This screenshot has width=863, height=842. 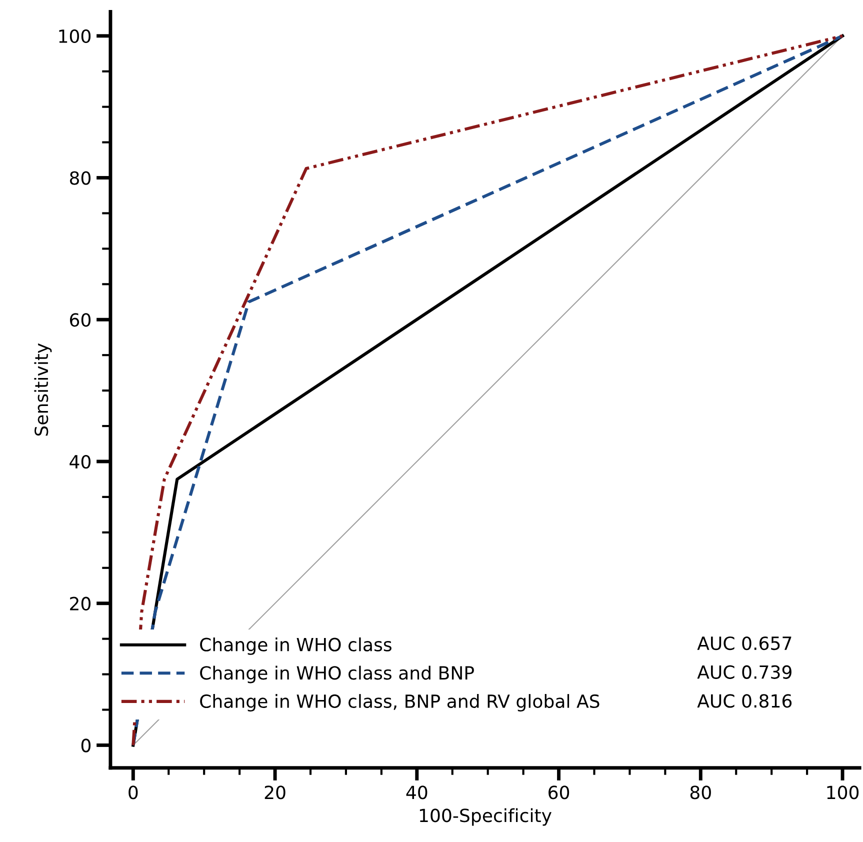 I want to click on x-axis-title: 100-Specificity, so click(x=486, y=817).